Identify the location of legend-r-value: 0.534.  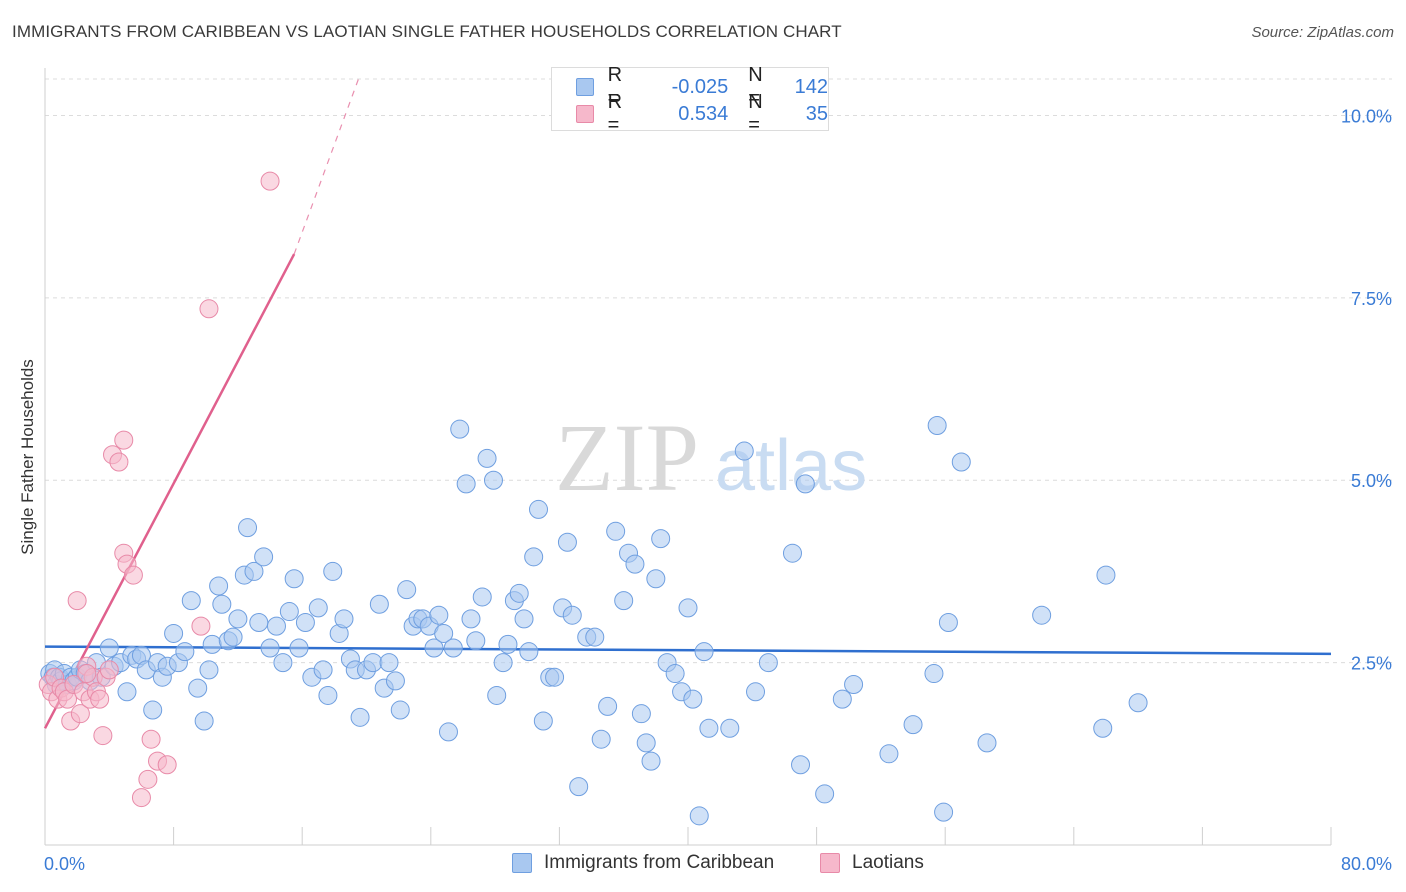
(703, 113).